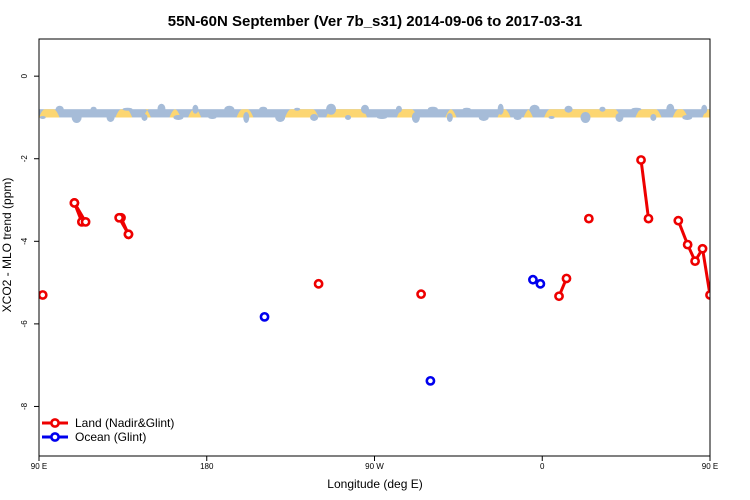  What do you see at coordinates (374, 484) in the screenshot?
I see `x-axis-label: Longitude (deg E)` at bounding box center [374, 484].